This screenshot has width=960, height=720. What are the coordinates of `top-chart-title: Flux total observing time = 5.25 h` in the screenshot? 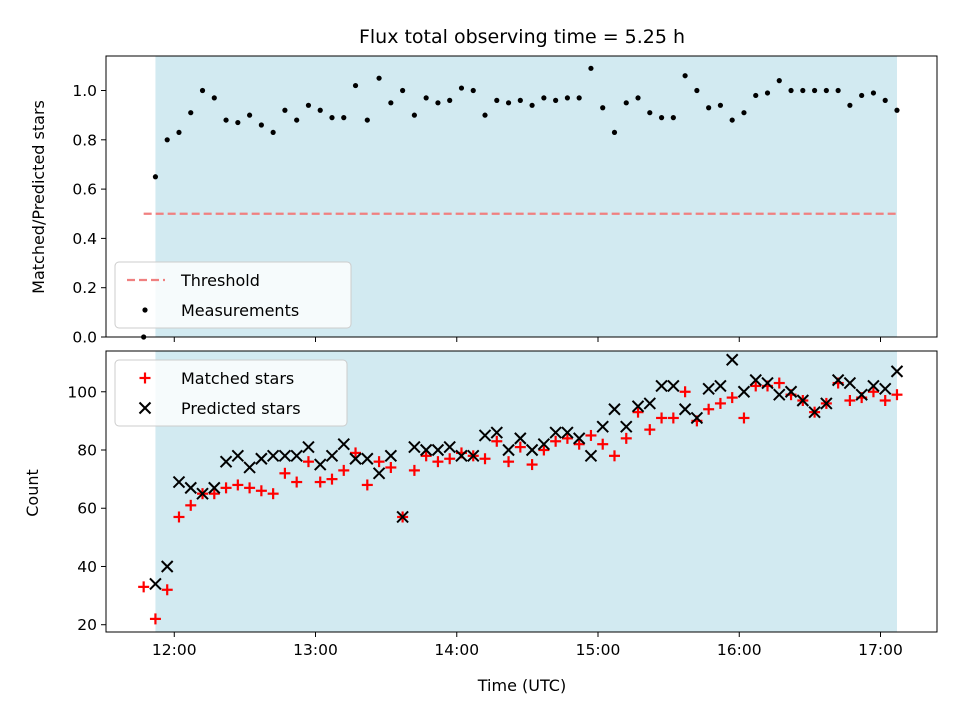 It's located at (522, 37).